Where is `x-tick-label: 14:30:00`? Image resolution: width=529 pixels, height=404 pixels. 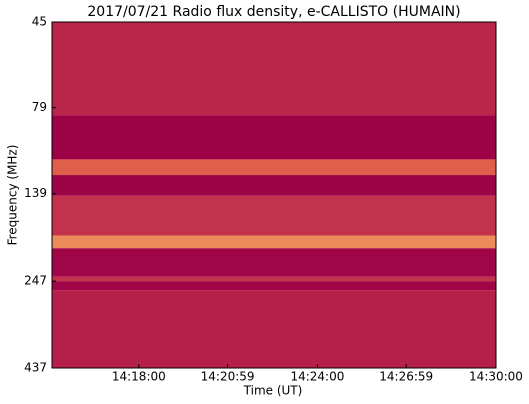
x-tick-label: 14:30:00 is located at coordinates (496, 377).